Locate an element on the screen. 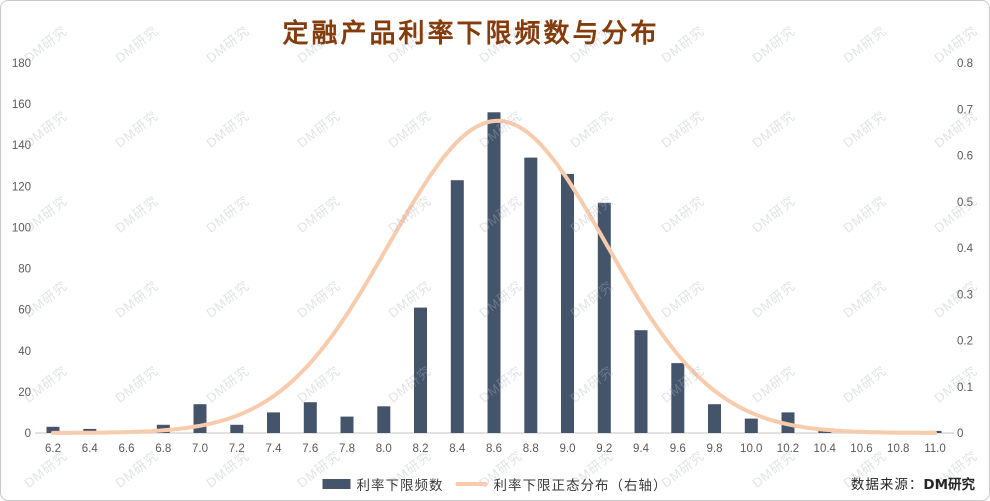  bar-8.6 is located at coordinates (494, 273).